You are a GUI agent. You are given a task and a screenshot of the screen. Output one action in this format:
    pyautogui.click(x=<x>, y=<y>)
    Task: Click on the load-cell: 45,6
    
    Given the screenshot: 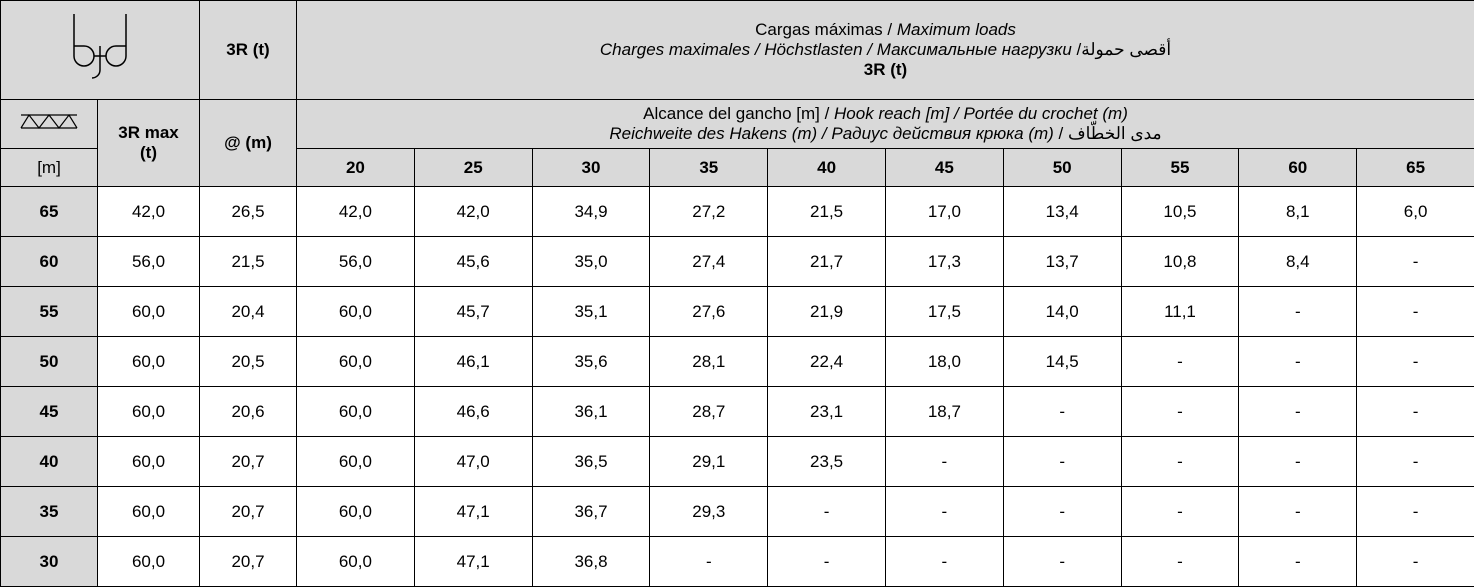 What is the action you would take?
    pyautogui.click(x=473, y=261)
    